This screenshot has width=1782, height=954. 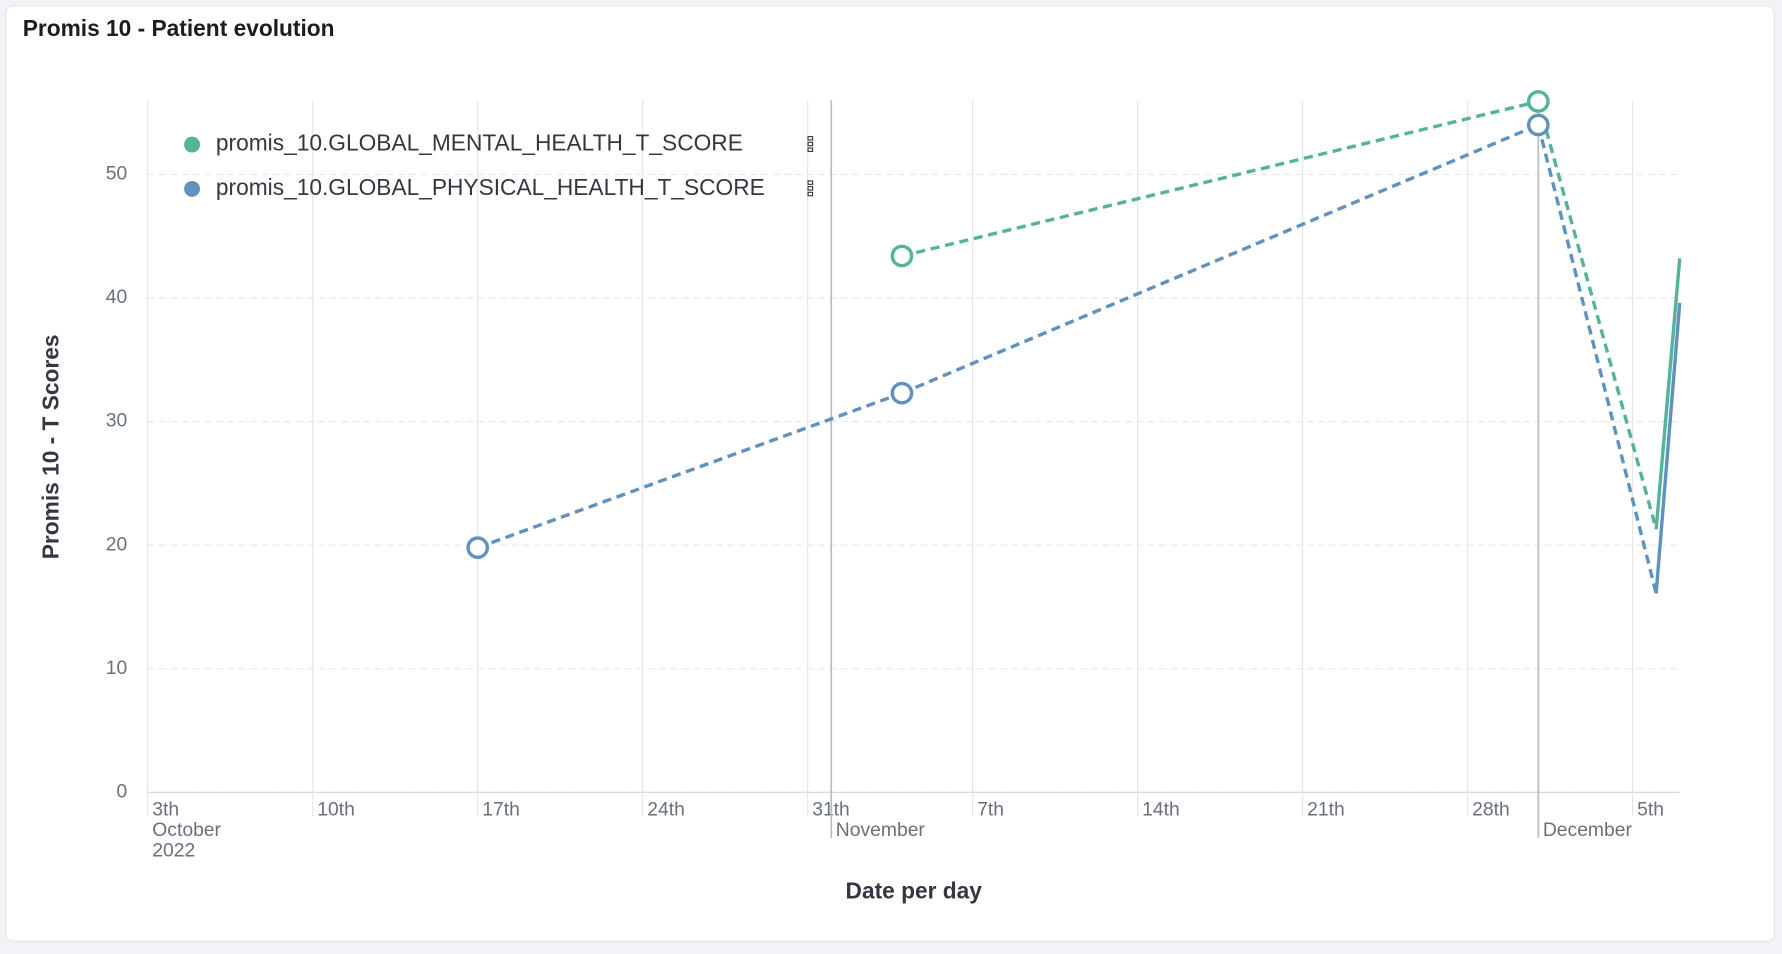 What do you see at coordinates (50, 447) in the screenshot?
I see `y-axis-title: Promis 10 - T Scores` at bounding box center [50, 447].